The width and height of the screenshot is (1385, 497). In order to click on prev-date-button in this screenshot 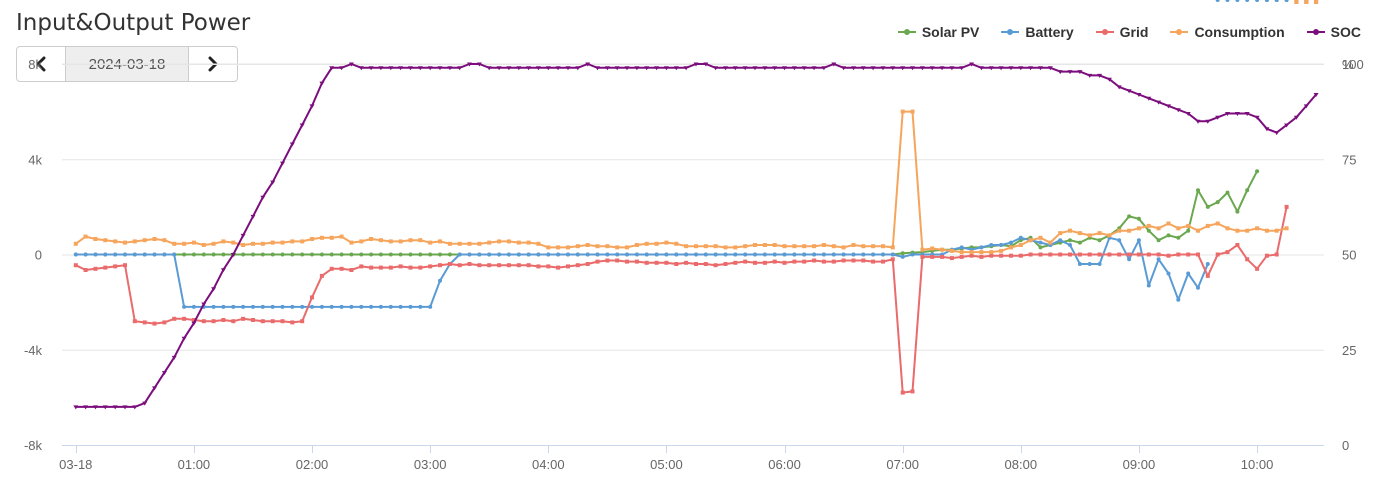, I will do `click(41, 64)`.